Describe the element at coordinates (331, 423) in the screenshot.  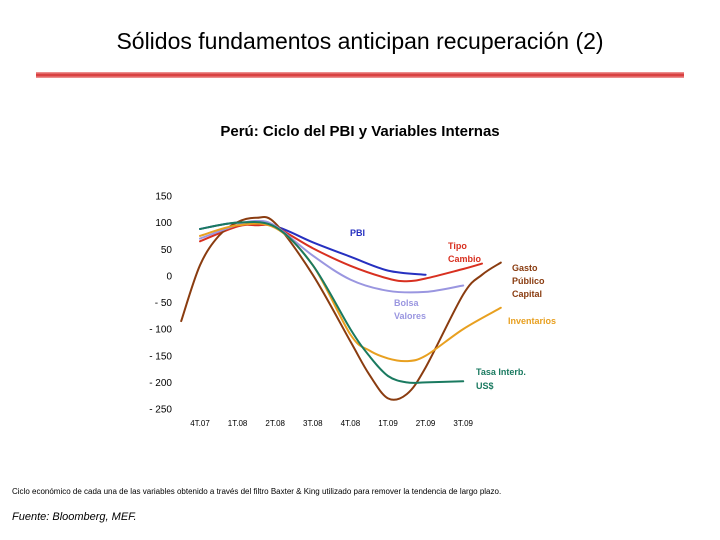
I see `x-axis: 4T.07 1T.08 2T.08 3T.08 4T.08 1T.09 2T.09 3T.09` at that location.